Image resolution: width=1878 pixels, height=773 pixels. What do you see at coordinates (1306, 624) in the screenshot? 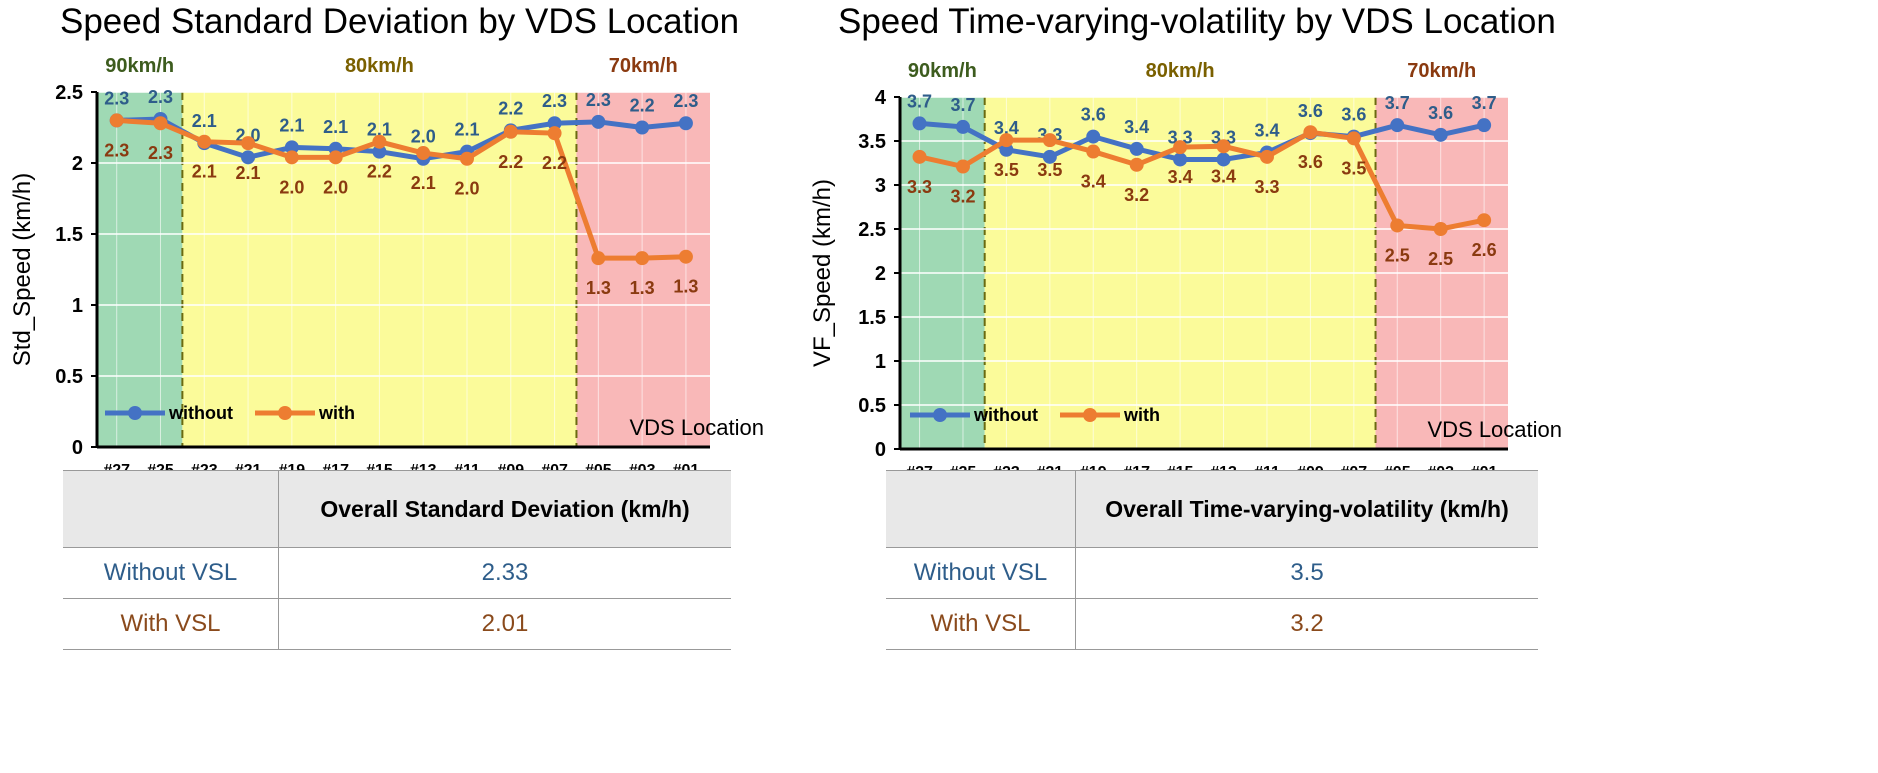
I see `row-value: 3.2` at bounding box center [1306, 624].